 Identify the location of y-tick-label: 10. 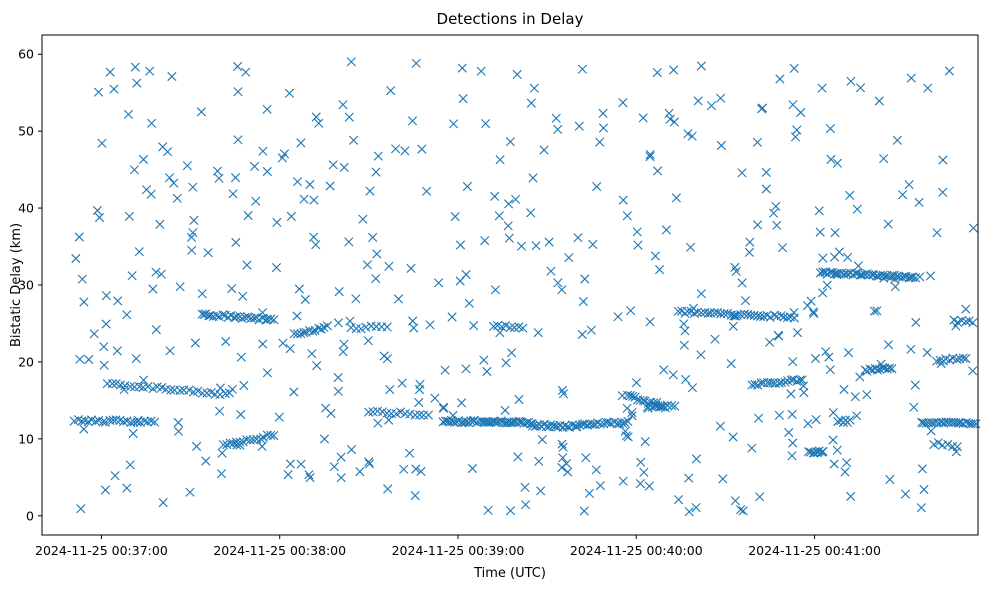
(26, 438).